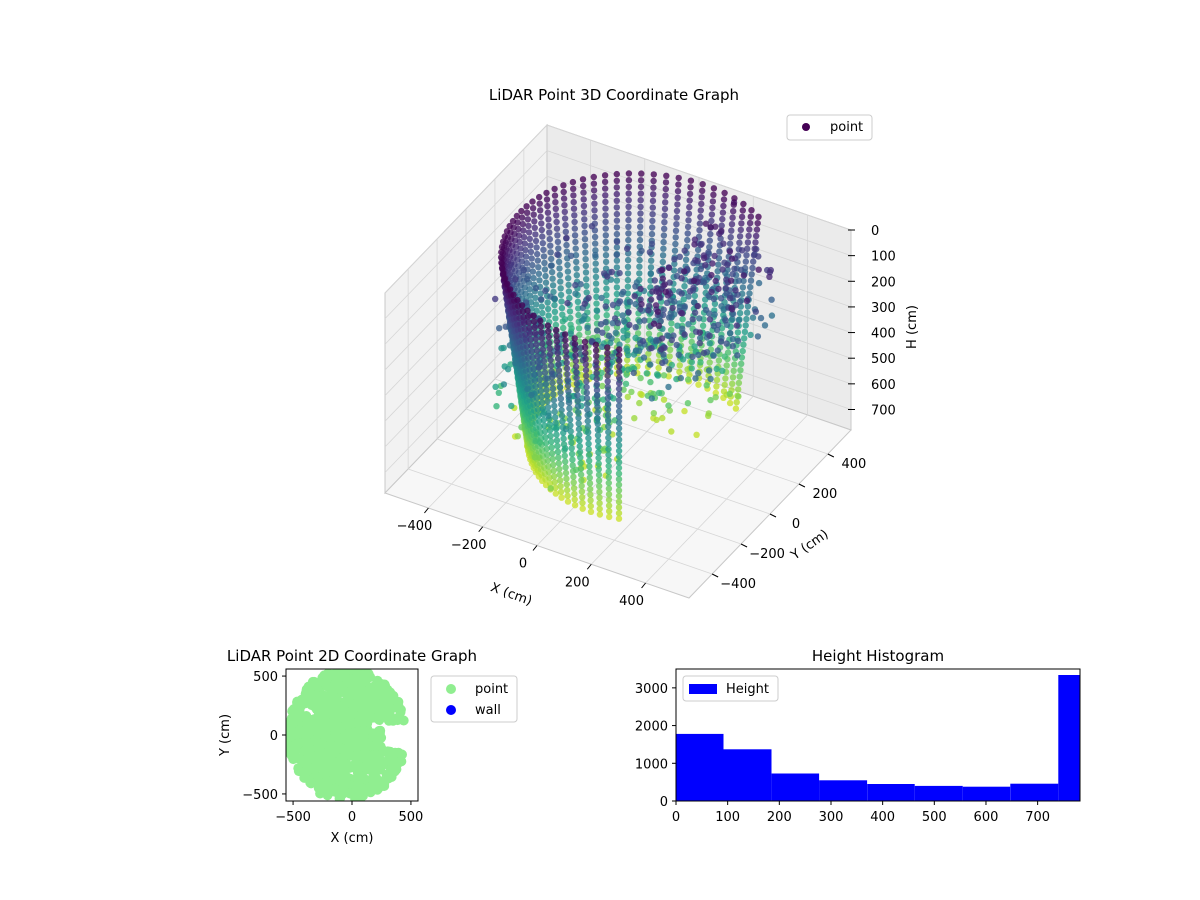 The width and height of the screenshot is (1200, 900). What do you see at coordinates (878, 735) in the screenshot?
I see `histogram-frame` at bounding box center [878, 735].